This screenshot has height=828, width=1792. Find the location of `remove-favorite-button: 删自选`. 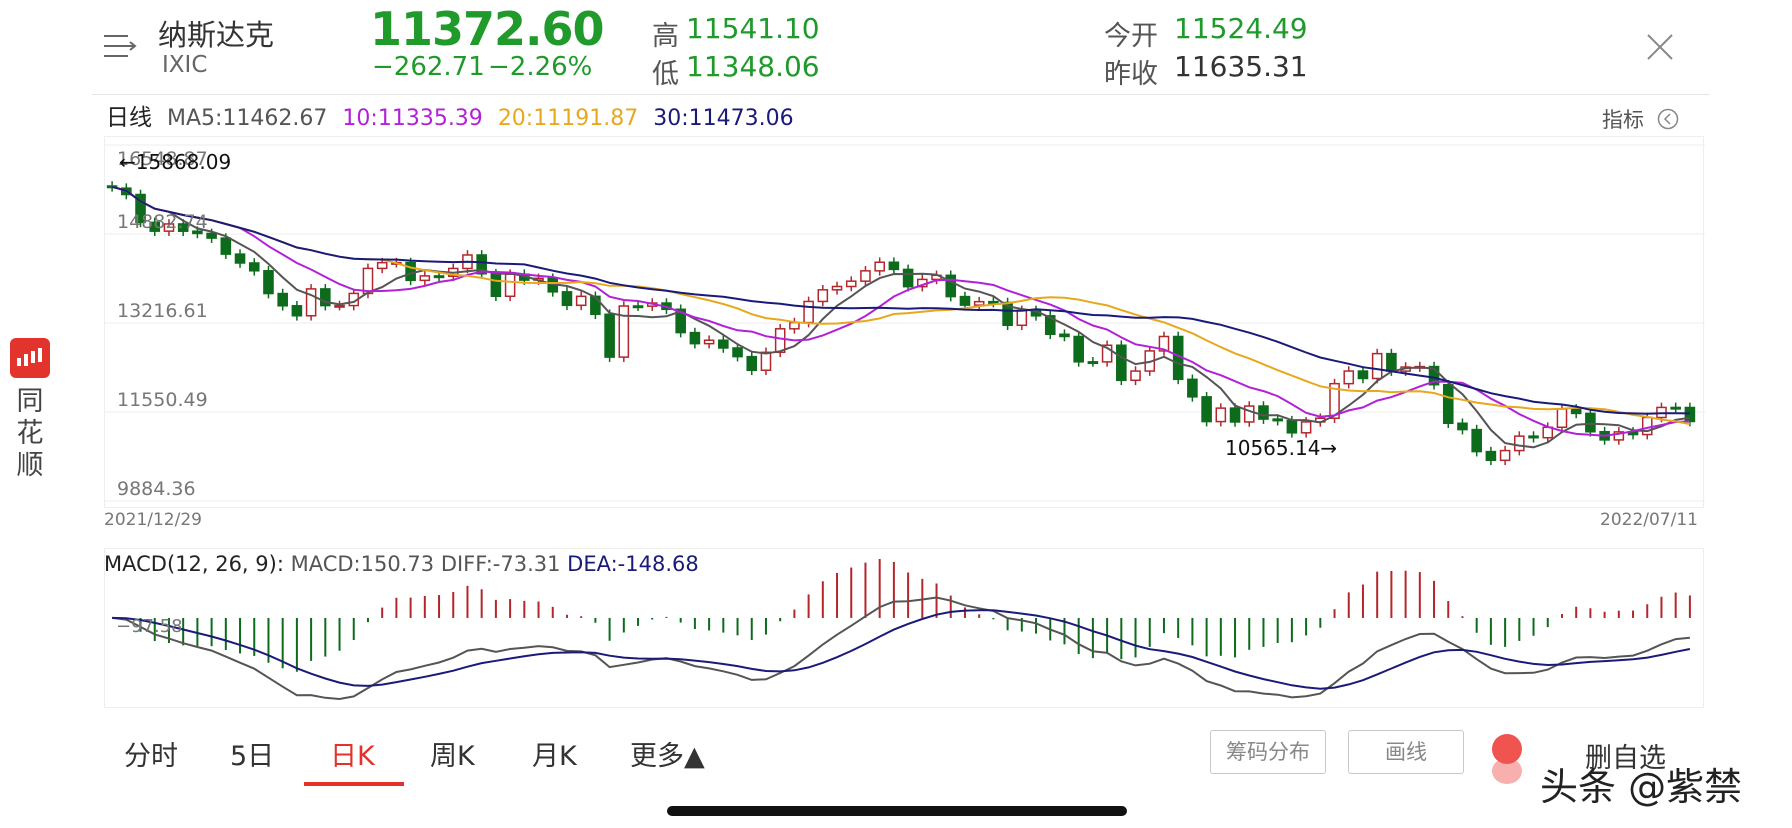

remove-favorite-button: 删自选 is located at coordinates (1625, 758).